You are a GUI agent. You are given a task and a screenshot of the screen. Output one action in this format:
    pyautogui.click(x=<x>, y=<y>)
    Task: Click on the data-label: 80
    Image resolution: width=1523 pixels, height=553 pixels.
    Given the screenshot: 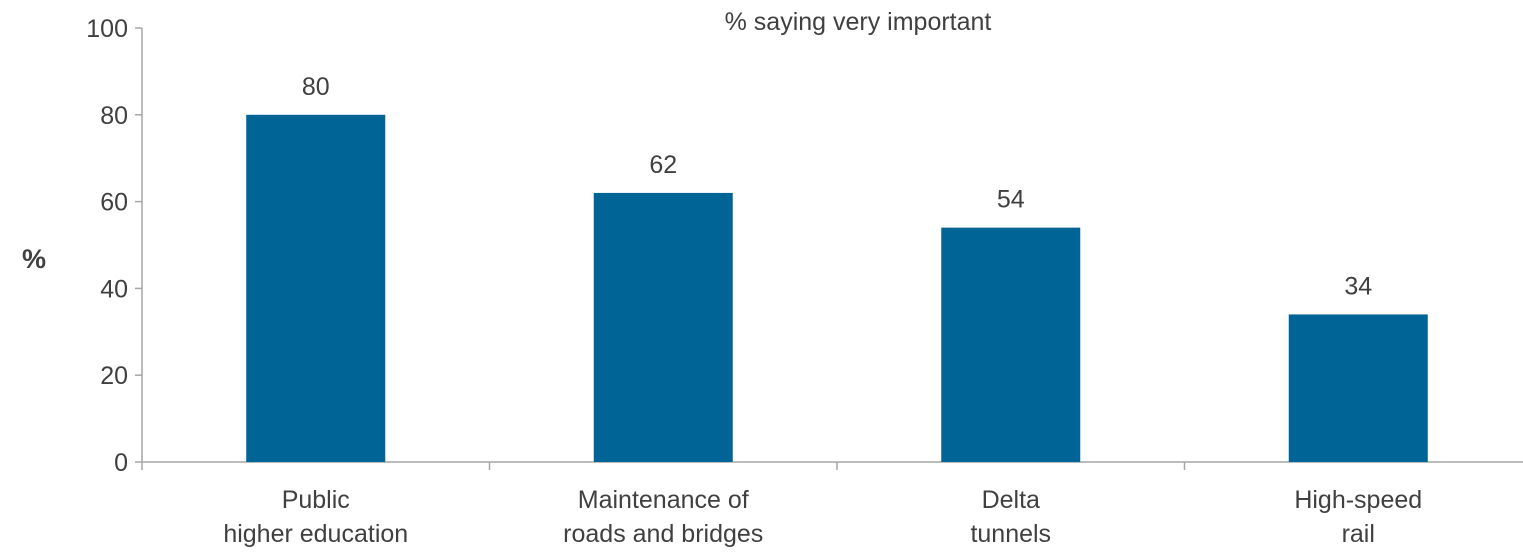 What is the action you would take?
    pyautogui.click(x=316, y=87)
    